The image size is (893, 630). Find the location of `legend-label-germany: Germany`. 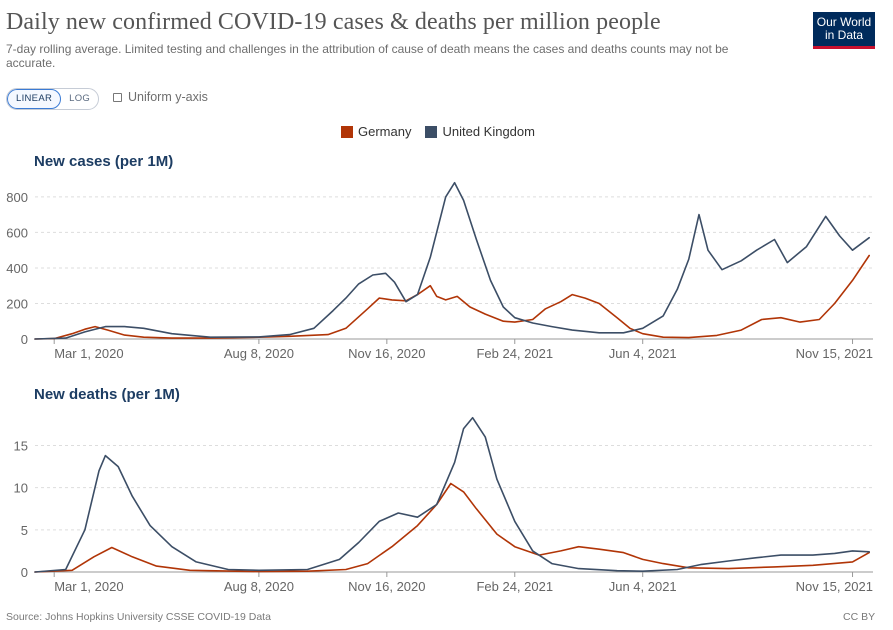

legend-label-germany: Germany is located at coordinates (385, 131).